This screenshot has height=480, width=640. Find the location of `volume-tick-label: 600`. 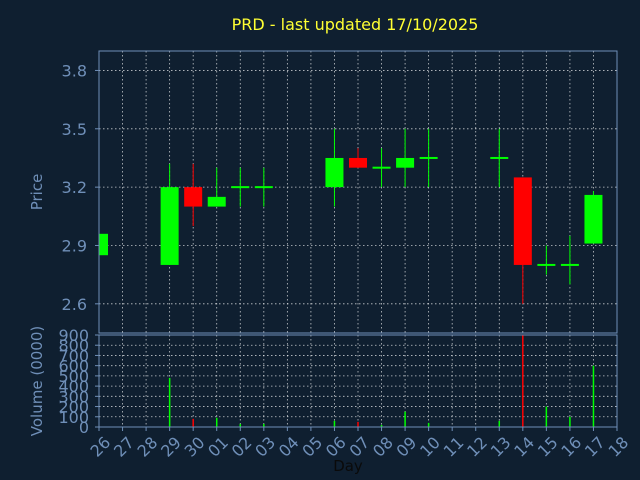

volume-tick-label: 600 is located at coordinates (73, 366).